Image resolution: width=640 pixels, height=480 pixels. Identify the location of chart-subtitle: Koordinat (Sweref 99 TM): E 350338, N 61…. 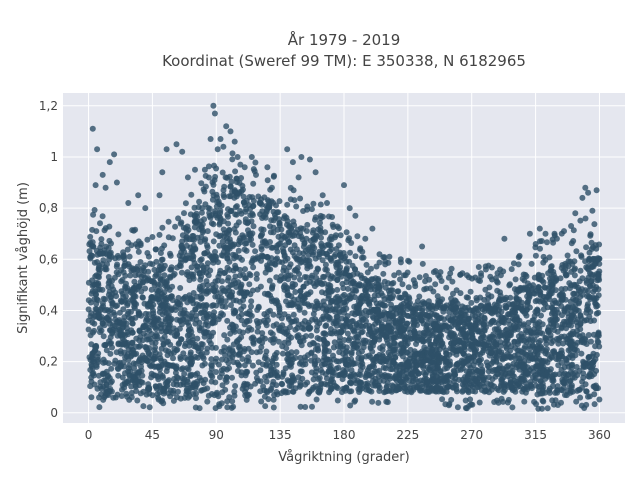
(344, 61).